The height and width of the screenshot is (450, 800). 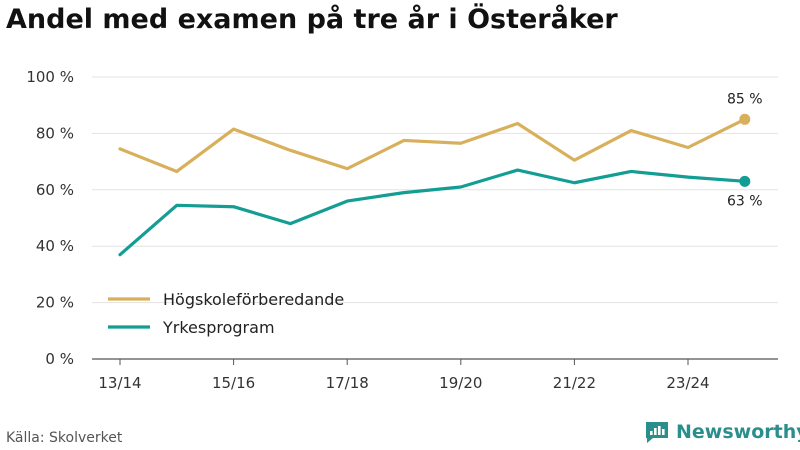 I want to click on x-tick-label: 15/16, so click(x=233, y=383).